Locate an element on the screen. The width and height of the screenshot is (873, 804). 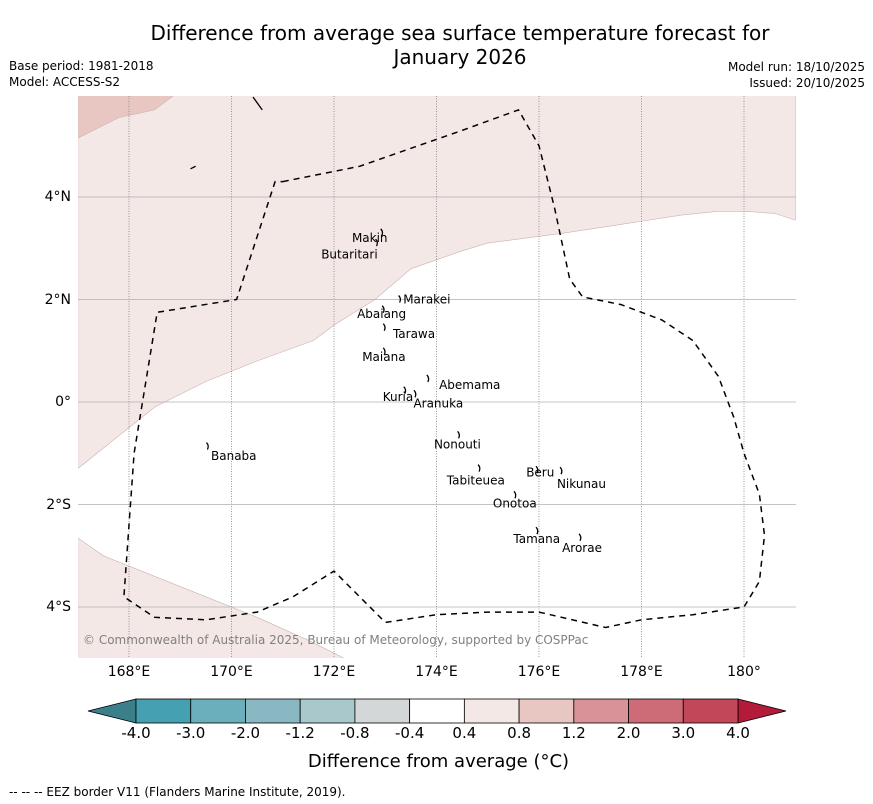
lat-tick-label: 2°N is located at coordinates (57, 299).